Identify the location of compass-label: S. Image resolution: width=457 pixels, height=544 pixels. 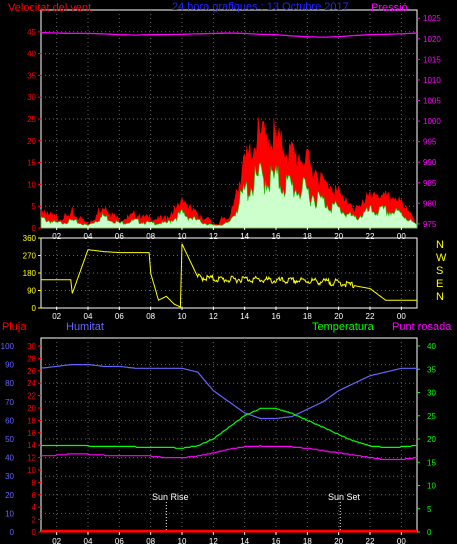
(439, 271).